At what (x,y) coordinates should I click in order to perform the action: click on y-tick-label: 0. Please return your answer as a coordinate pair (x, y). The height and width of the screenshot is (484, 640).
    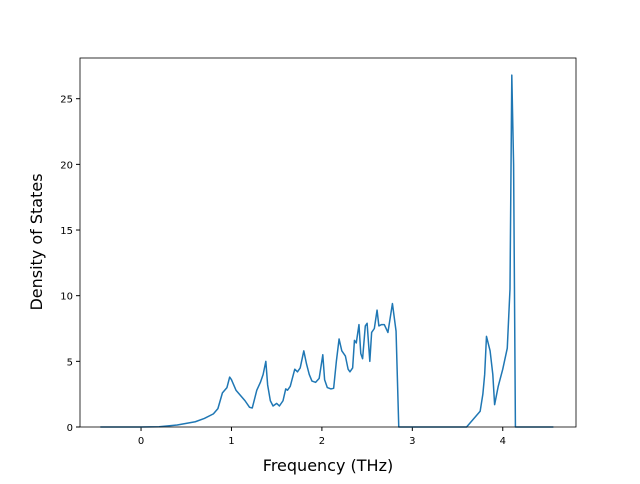
    Looking at the image, I should click on (70, 428).